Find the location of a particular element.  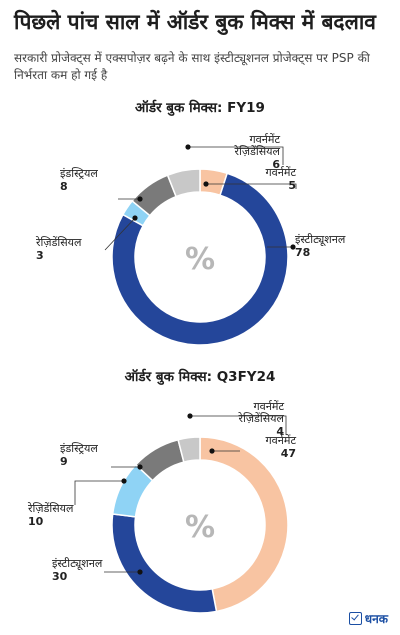

slice-value: 6 is located at coordinates (276, 164).